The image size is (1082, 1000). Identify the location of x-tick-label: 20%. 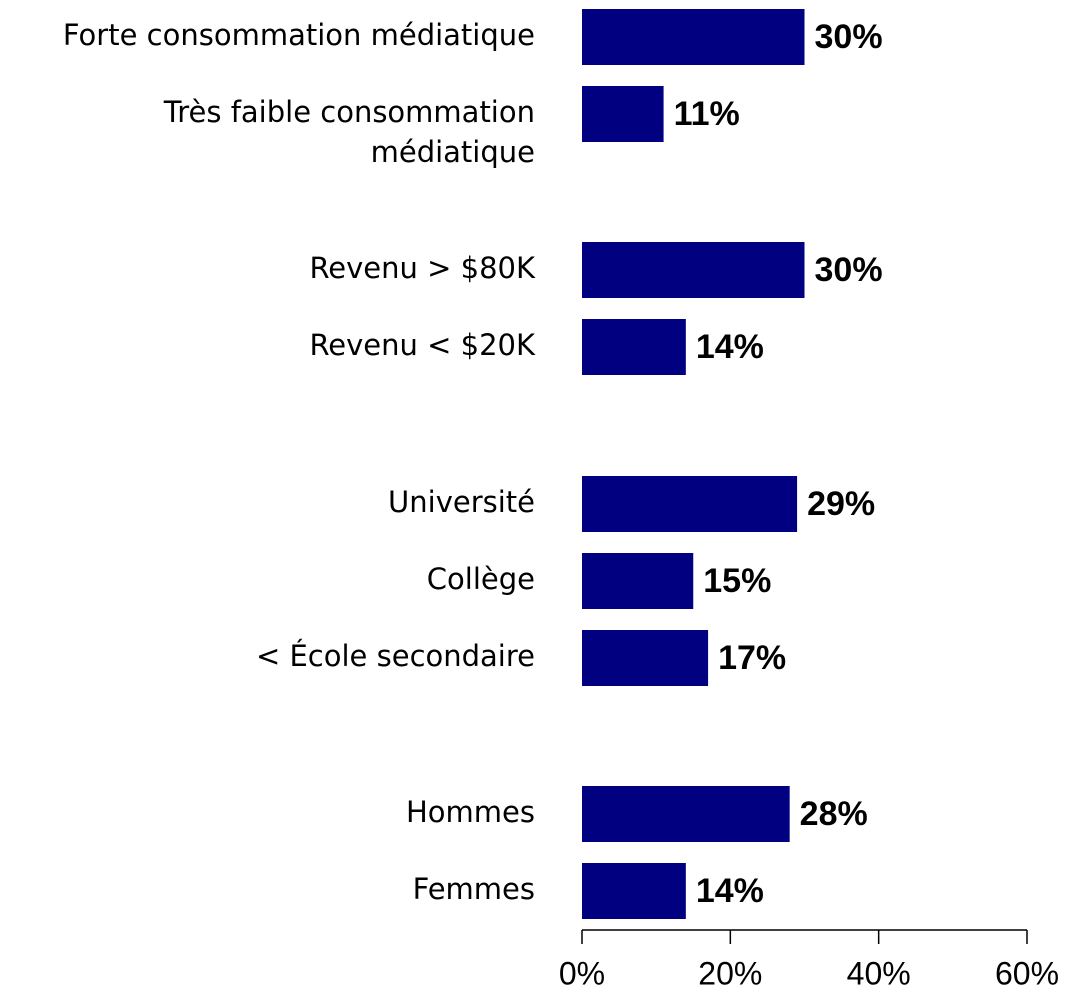
(730, 973).